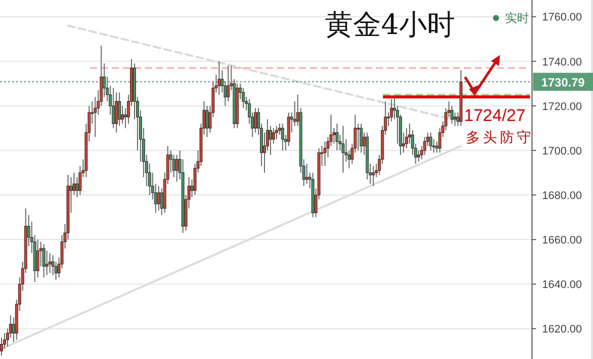 Image resolution: width=593 pixels, height=359 pixels. I want to click on ref-line-label: 1730.79, so click(563, 82).